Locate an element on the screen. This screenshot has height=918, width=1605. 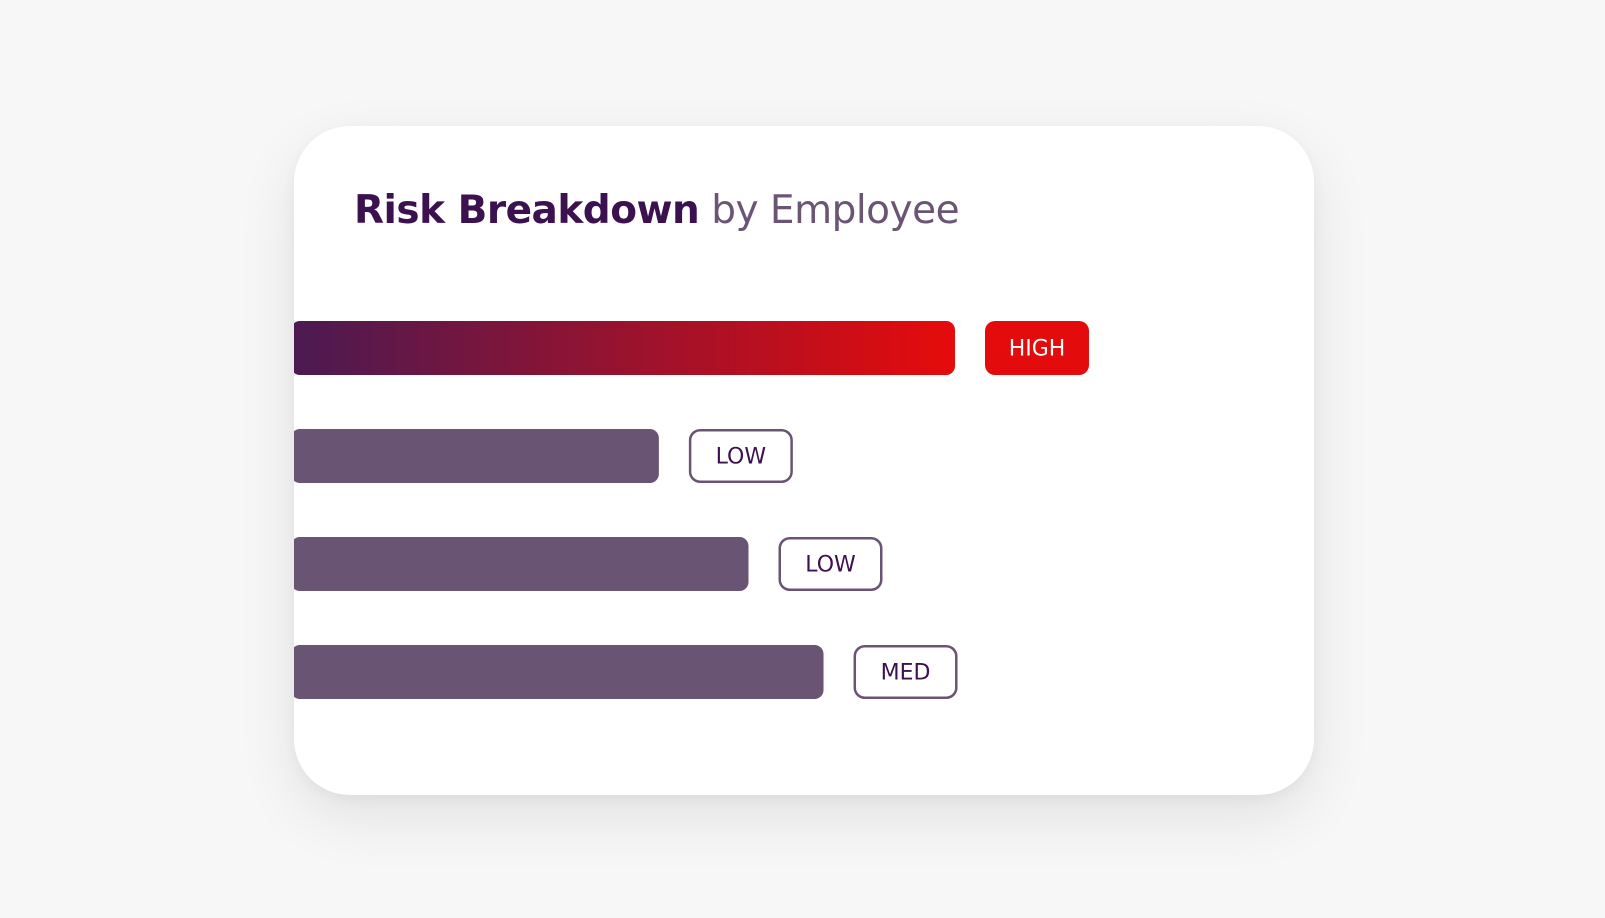
card-title-light: by Employee is located at coordinates (835, 210).